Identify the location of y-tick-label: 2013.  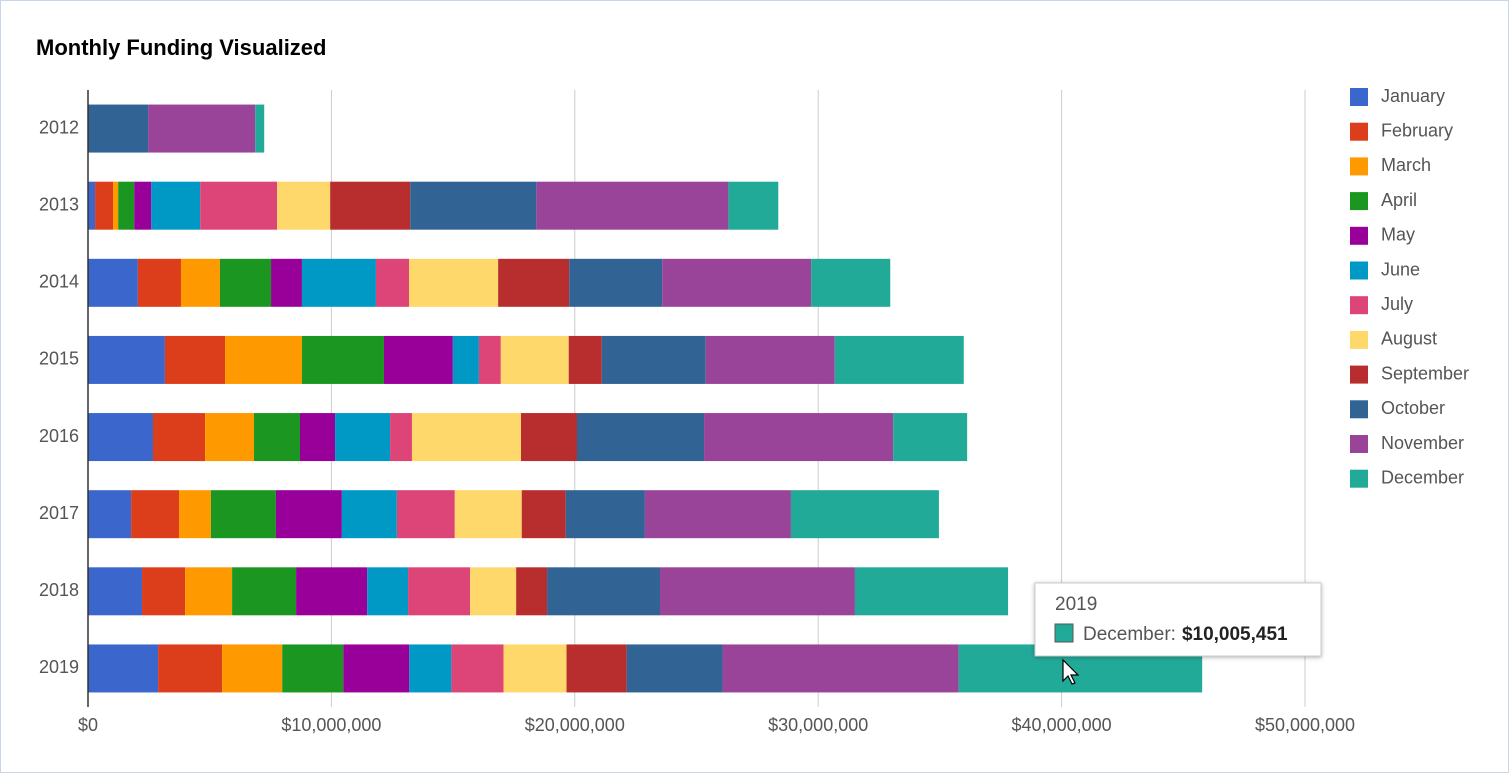
(59, 204).